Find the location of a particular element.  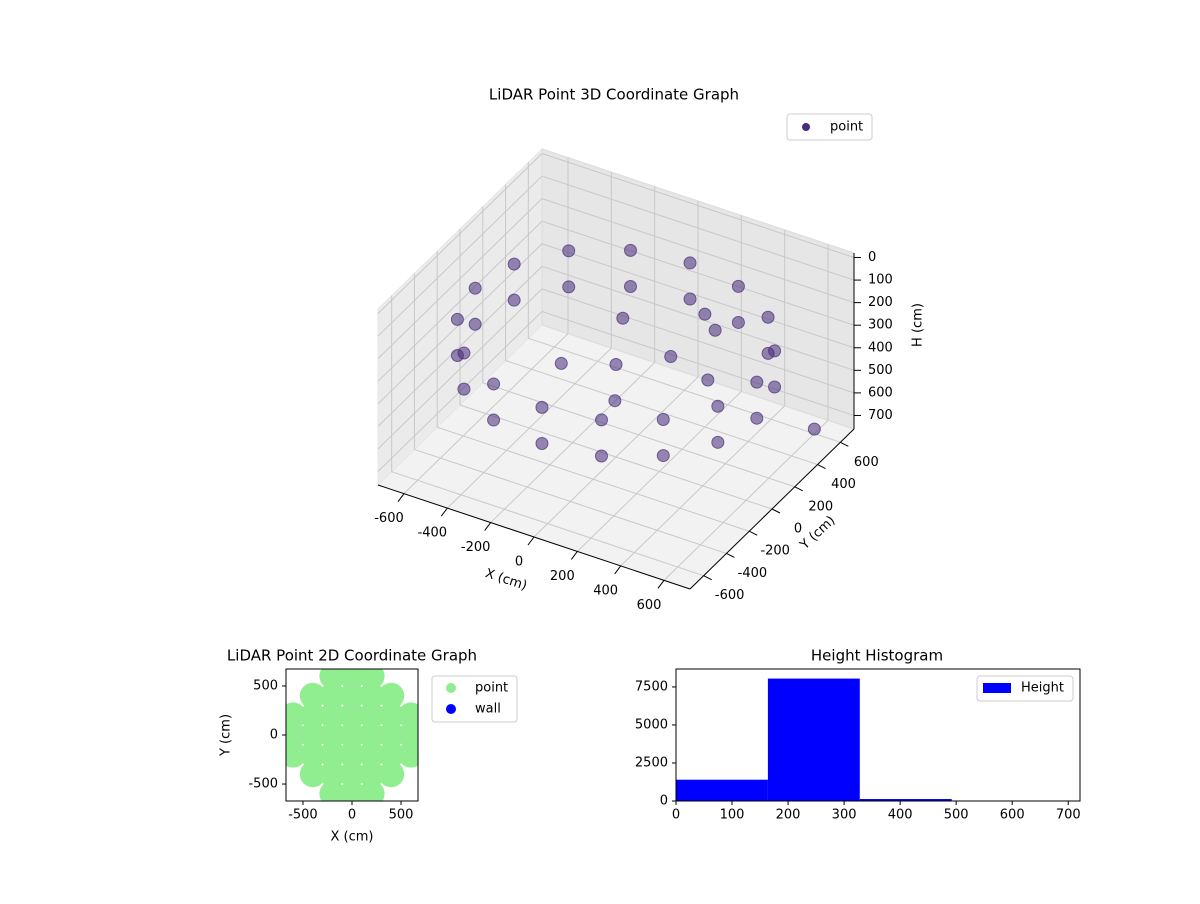

chart-title: LiDAR Point 2D Coordinate Graph is located at coordinates (352, 656).